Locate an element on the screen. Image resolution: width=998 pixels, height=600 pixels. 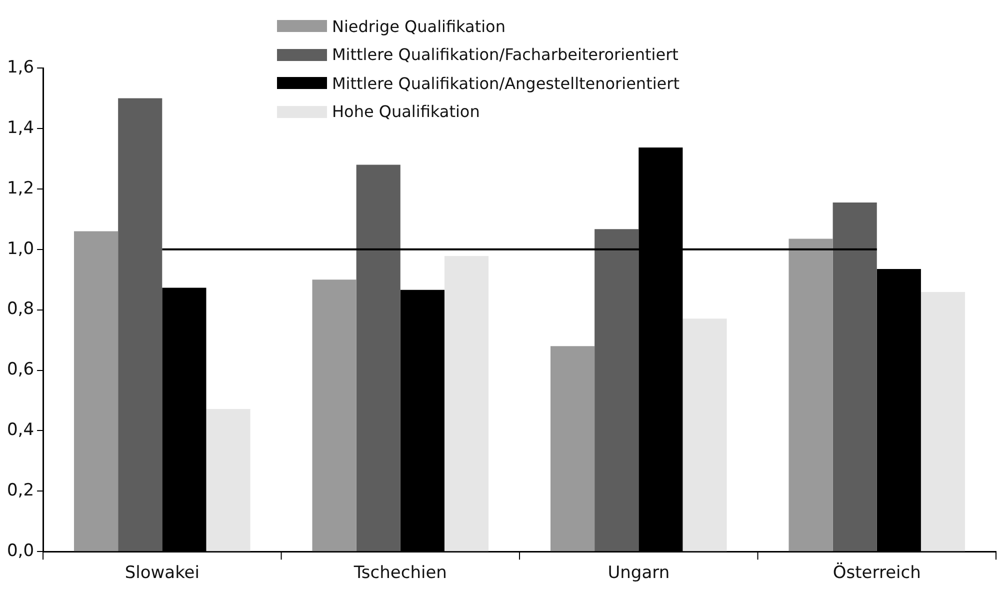
legend-label: Niedrige Qualifikation is located at coordinates (419, 26).